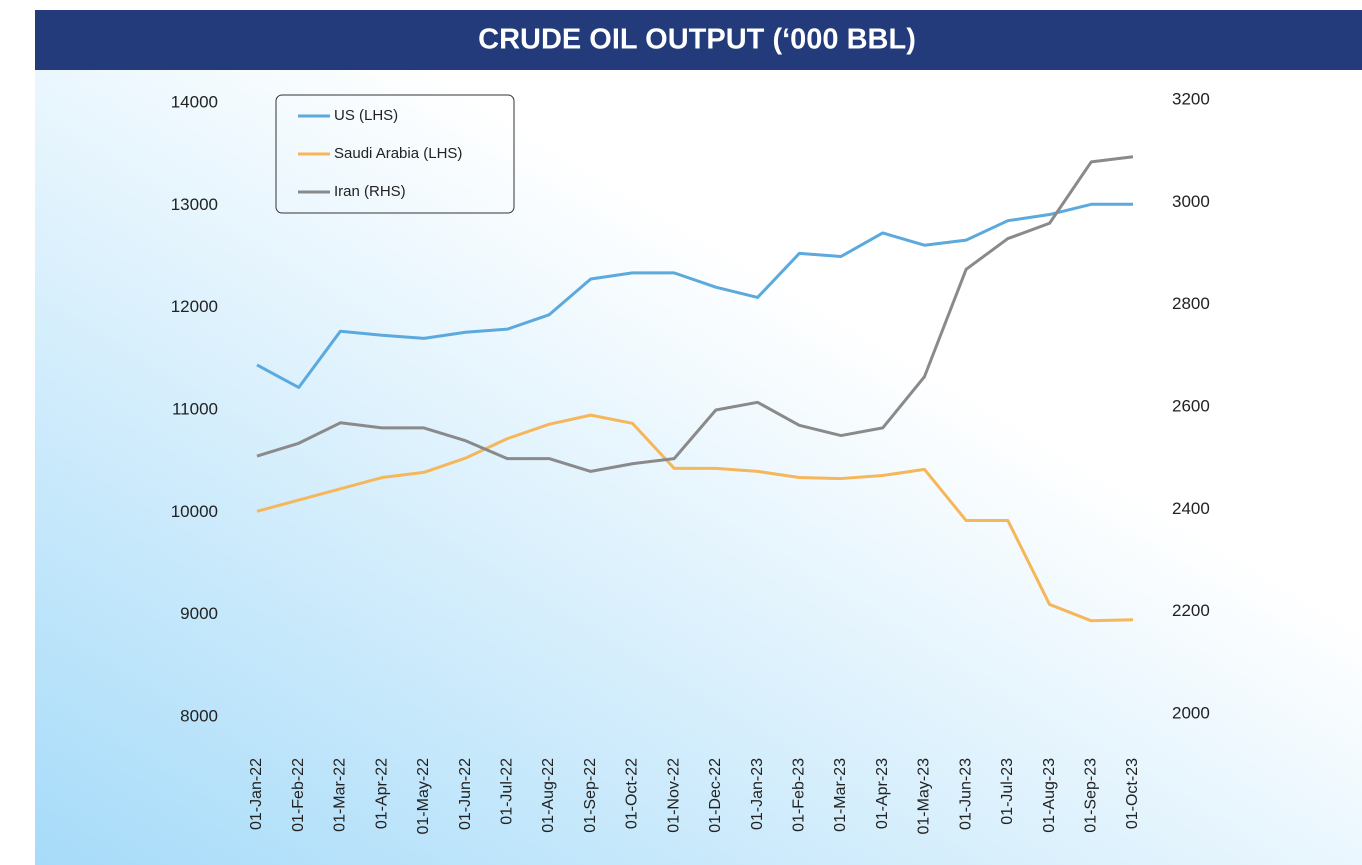 The height and width of the screenshot is (865, 1362). I want to click on x-tick-label: 01-Jul-22, so click(507, 791).